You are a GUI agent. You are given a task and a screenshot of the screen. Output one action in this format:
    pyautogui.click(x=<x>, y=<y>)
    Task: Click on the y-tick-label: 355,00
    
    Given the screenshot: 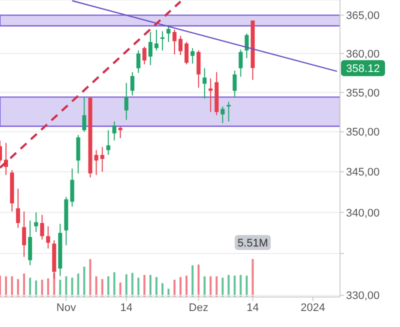 What is the action you would take?
    pyautogui.click(x=363, y=93)
    